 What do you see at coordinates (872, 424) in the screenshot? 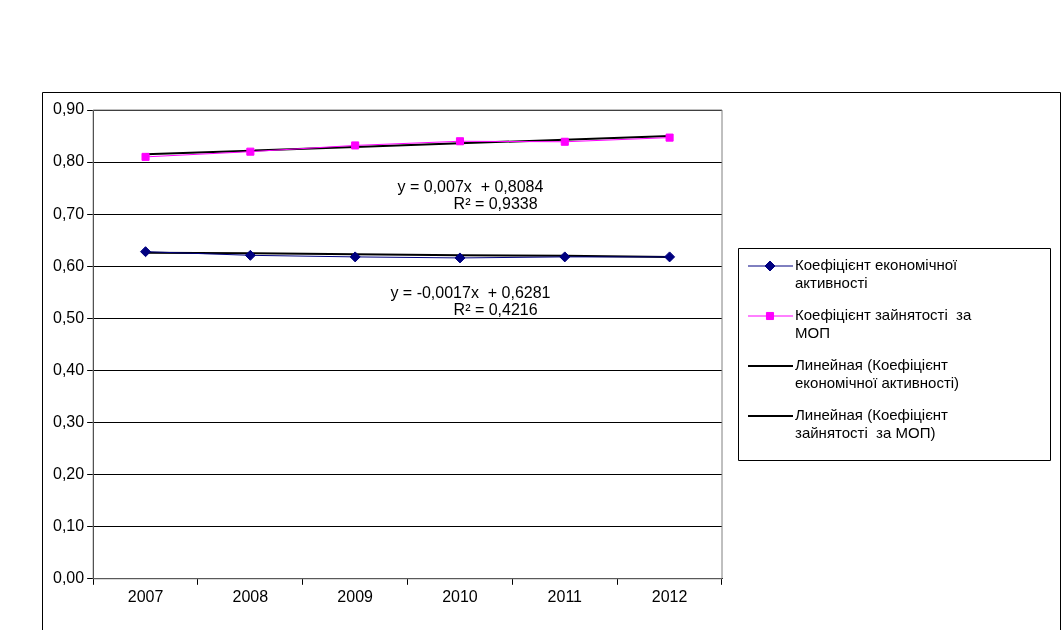
I see `legend-label: Линейная (Коефіцієнт зайнятості за МОП)` at bounding box center [872, 424].